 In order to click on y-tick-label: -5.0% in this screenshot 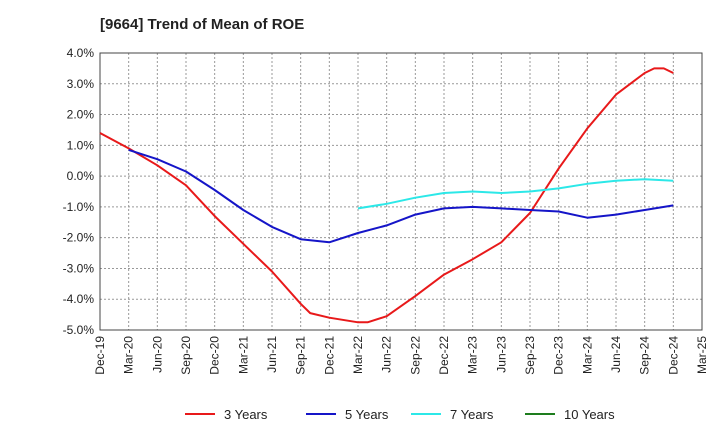, I will do `click(79, 330)`.